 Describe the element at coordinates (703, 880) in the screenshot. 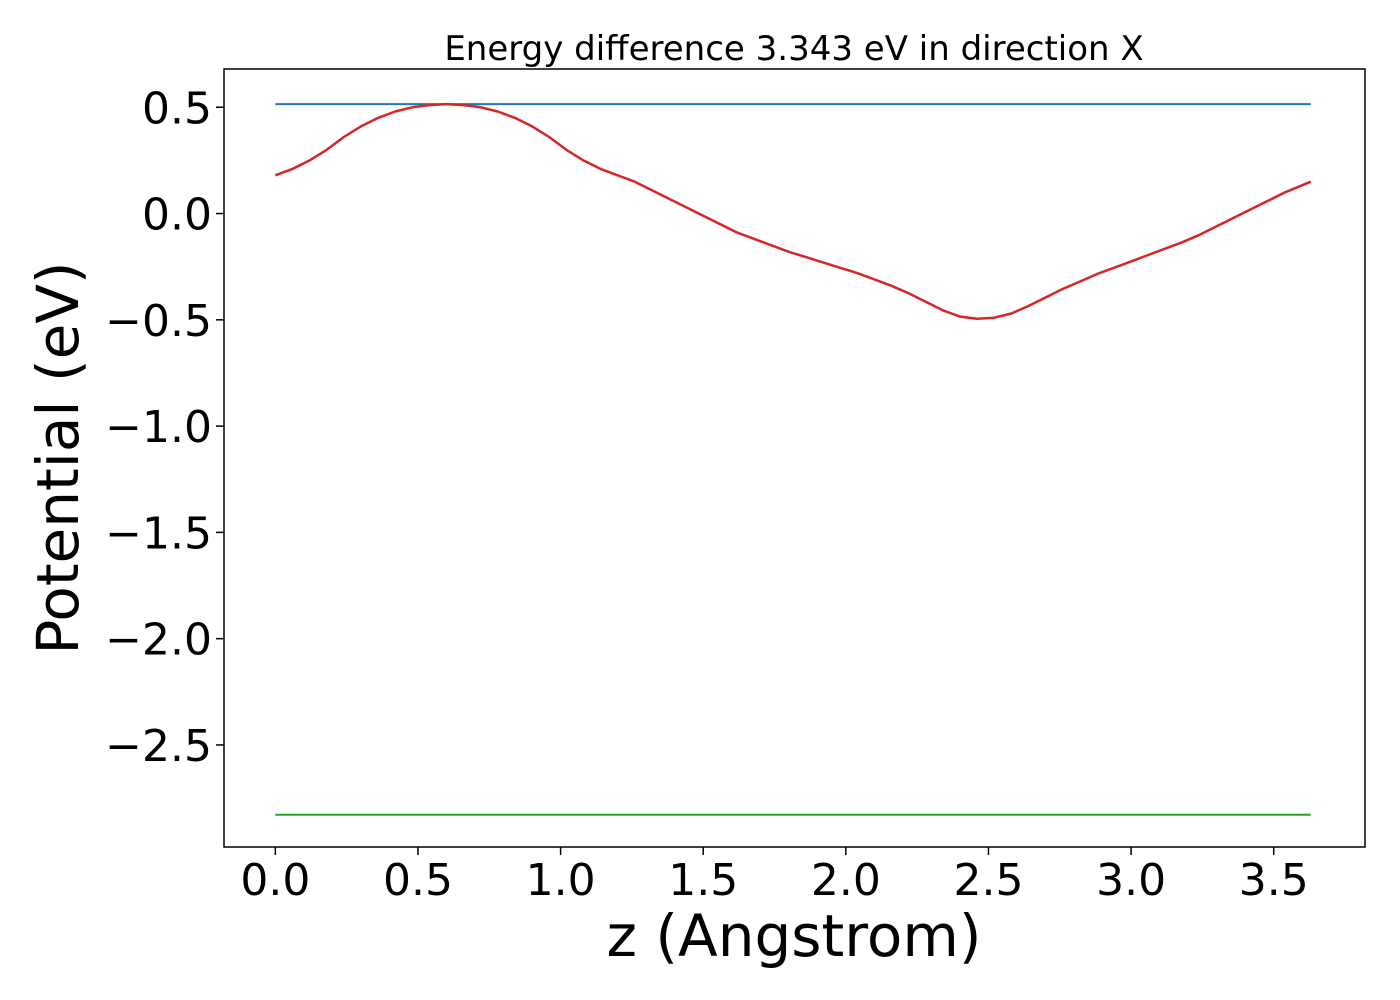

I see `x-tick-label: 1.5` at that location.